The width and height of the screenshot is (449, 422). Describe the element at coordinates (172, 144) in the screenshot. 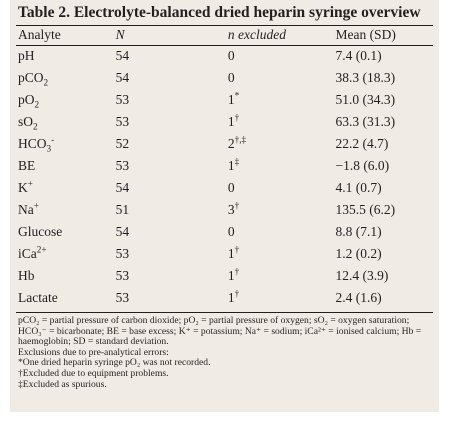

I see `cell-n: 52` at that location.